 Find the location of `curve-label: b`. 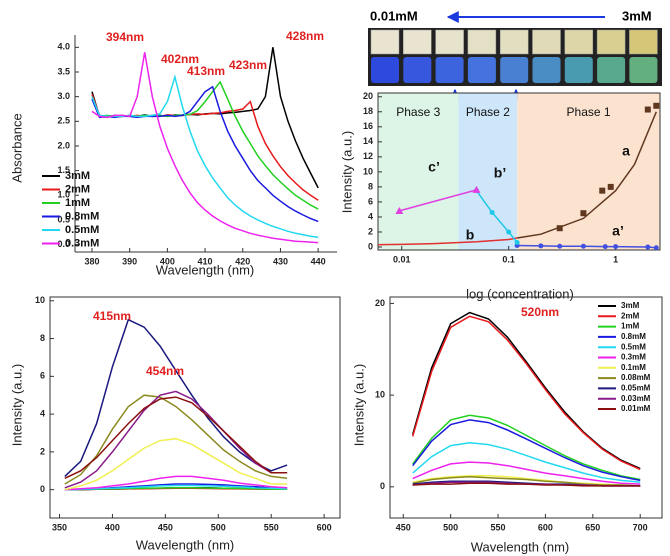

curve-label: b is located at coordinates (470, 235).